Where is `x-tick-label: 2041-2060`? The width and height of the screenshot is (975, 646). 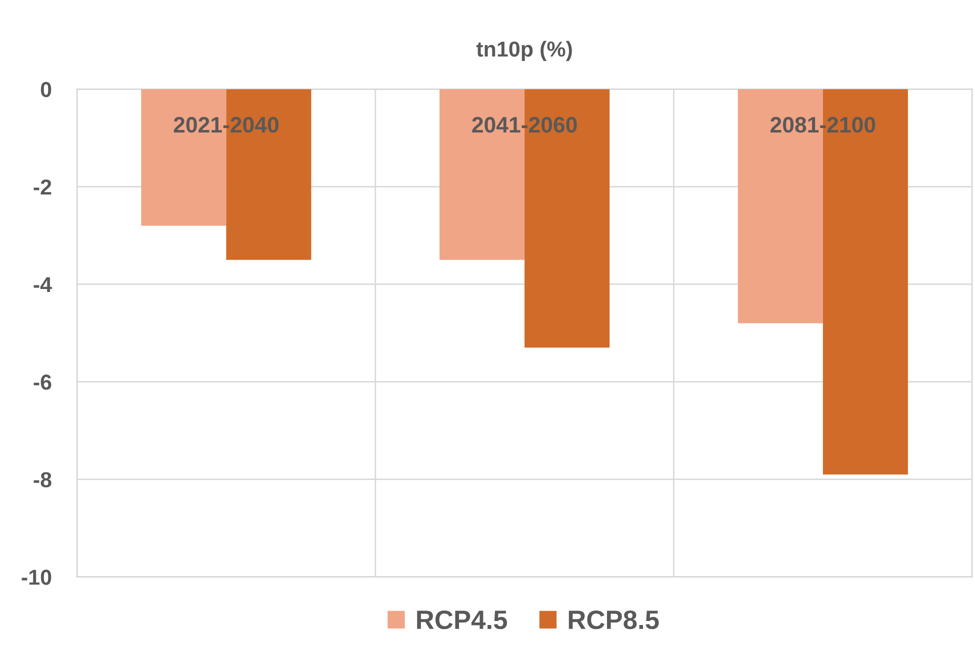 x-tick-label: 2041-2060 is located at coordinates (524, 124).